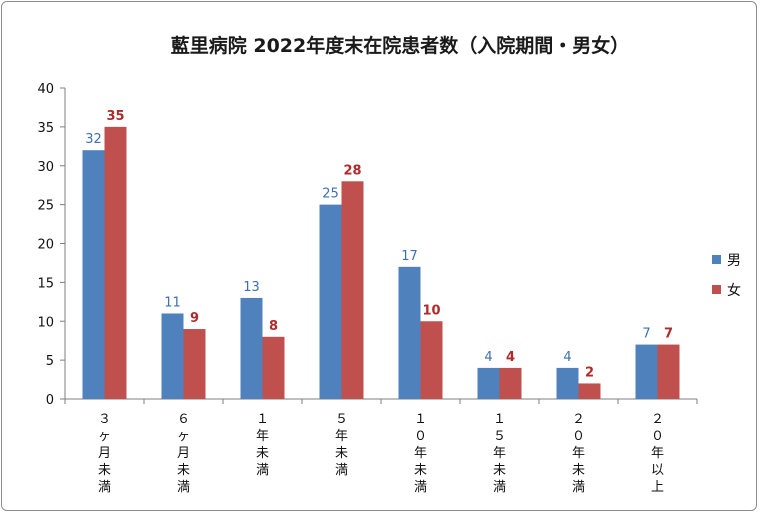 The image size is (760, 514). I want to click on data-label-female: 35, so click(115, 116).